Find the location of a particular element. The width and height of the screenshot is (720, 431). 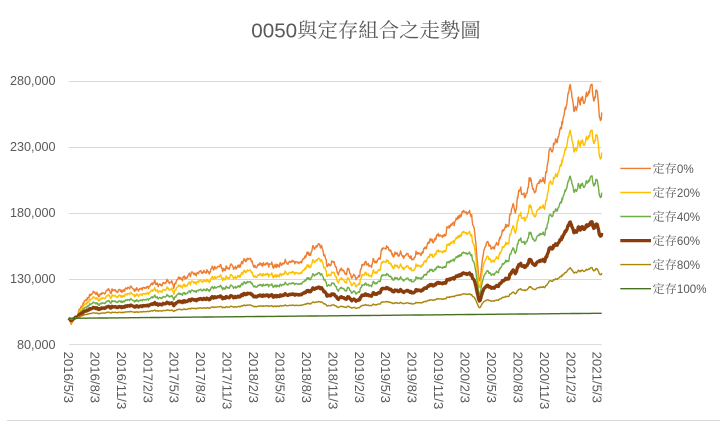

svg-text: 2020/8/3 is located at coordinates (517, 377).